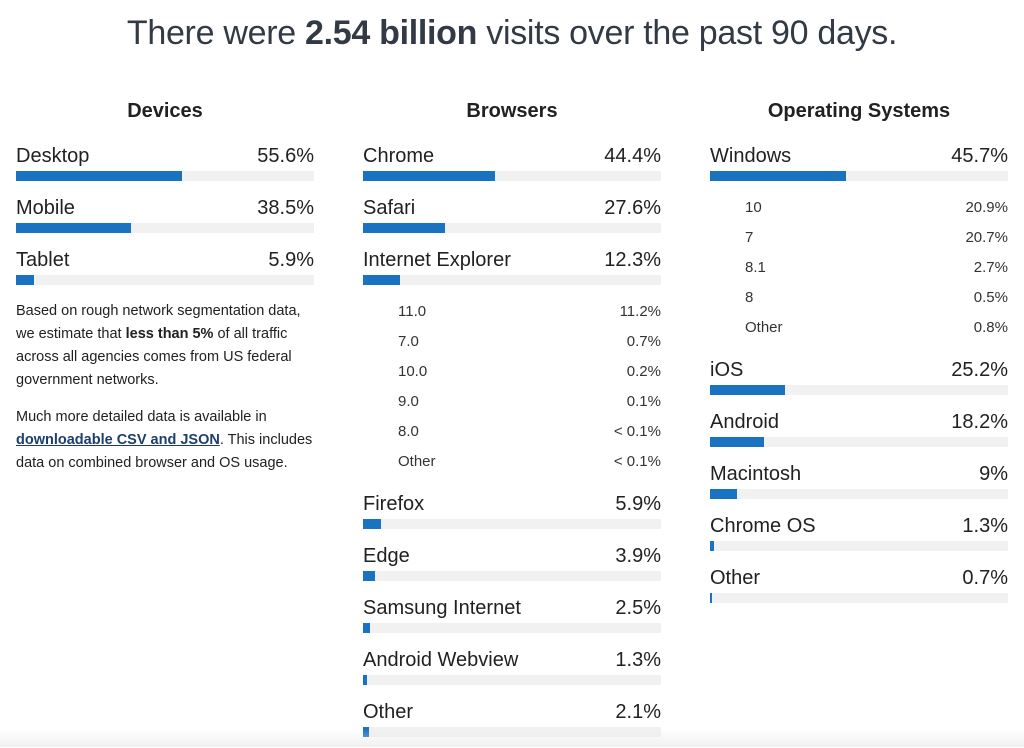 This screenshot has height=748, width=1024. I want to click on os-version-row: 8 0.5%, so click(876, 299).